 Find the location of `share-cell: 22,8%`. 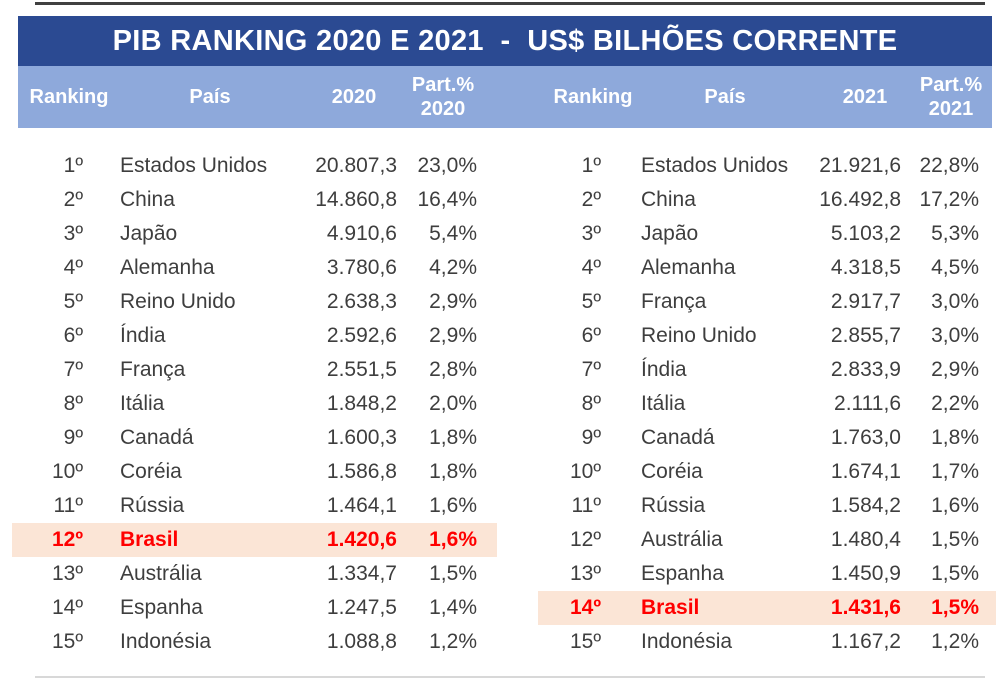

share-cell: 22,8% is located at coordinates (949, 165).